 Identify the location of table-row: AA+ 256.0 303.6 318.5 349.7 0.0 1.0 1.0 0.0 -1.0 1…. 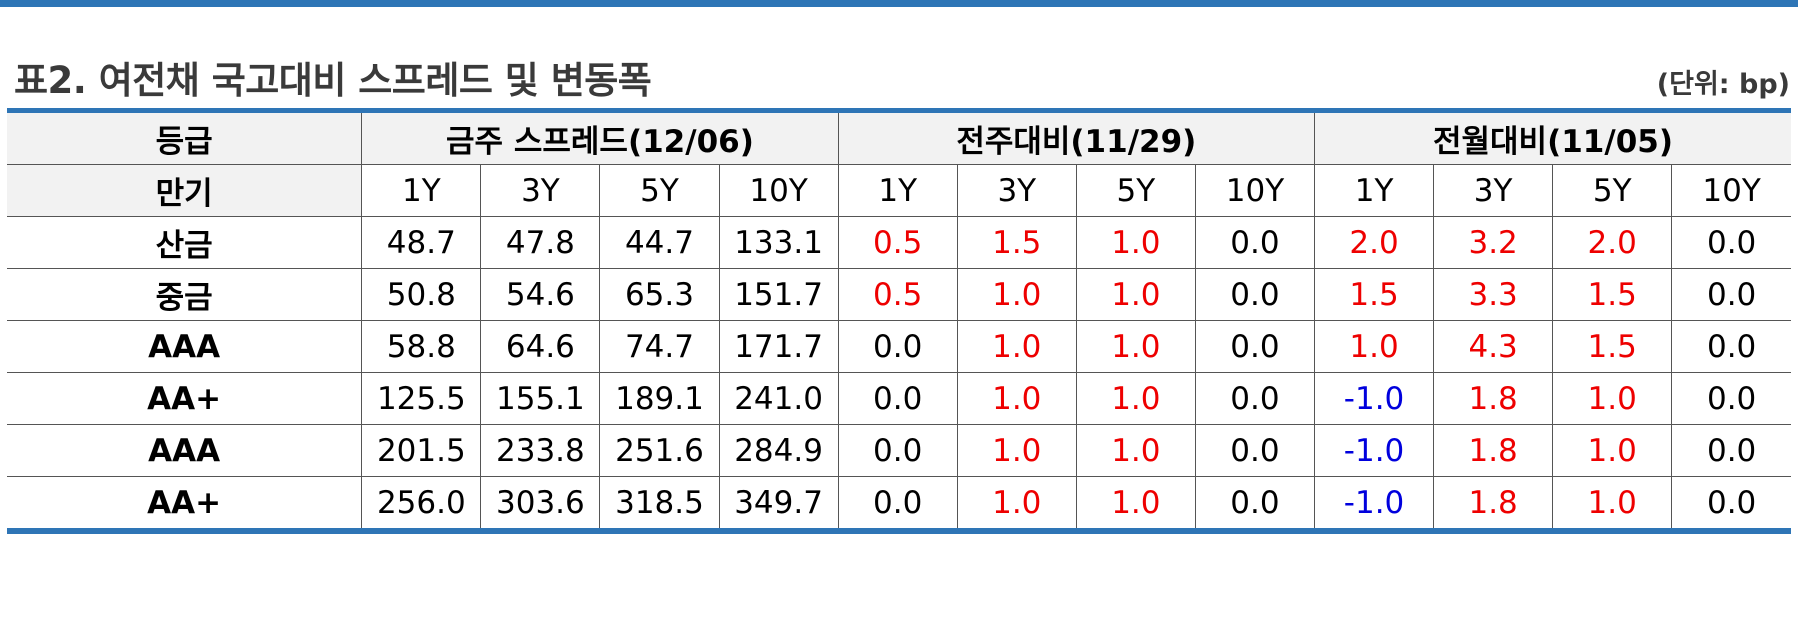
(899, 503).